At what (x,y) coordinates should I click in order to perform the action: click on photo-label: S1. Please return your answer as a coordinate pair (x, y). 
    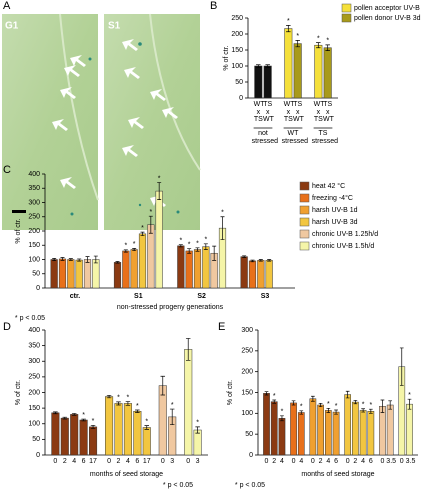
    Looking at the image, I should click on (114, 26).